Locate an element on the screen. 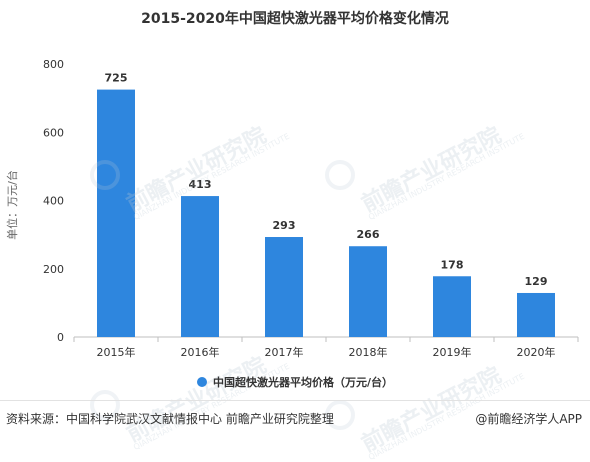  data-label: 266 is located at coordinates (368, 234).